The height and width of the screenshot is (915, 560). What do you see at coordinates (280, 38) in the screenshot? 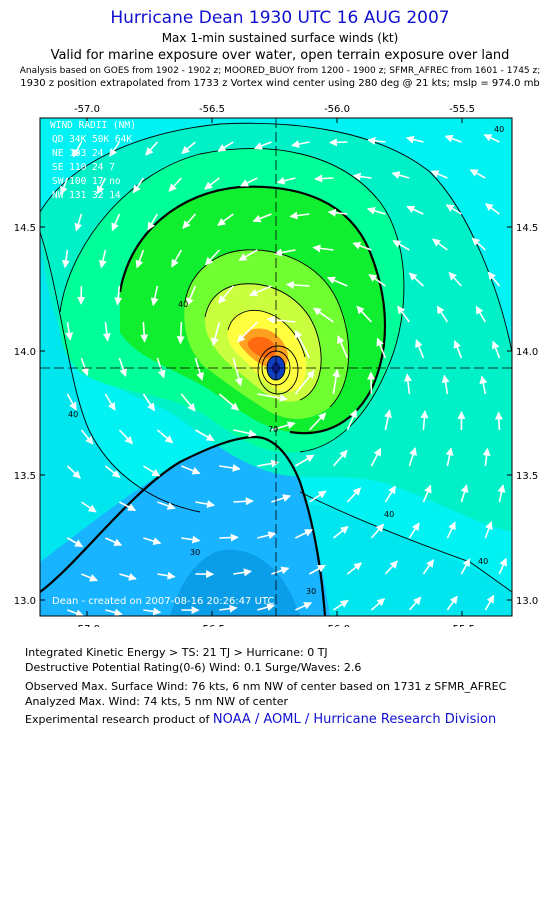
I see `subtitle-winds: Max 1-min sustained surface winds (kt)` at bounding box center [280, 38].